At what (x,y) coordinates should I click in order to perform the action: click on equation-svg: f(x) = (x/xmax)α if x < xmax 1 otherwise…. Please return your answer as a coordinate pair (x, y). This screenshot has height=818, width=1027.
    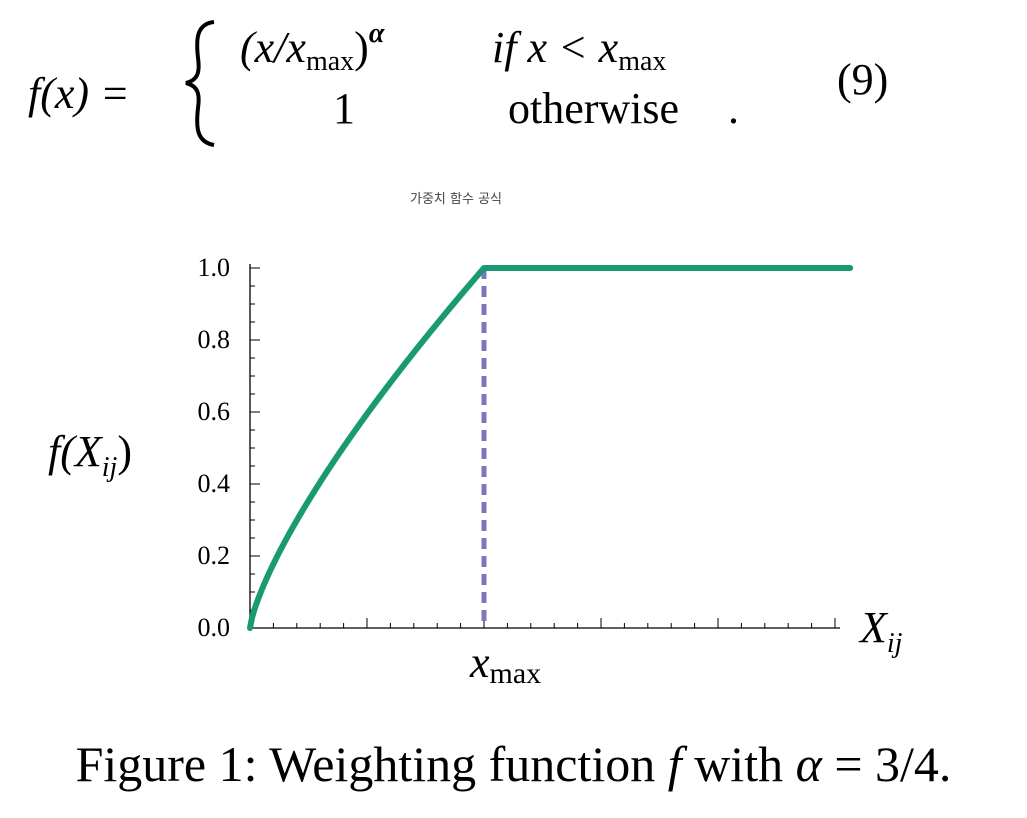
    Looking at the image, I should click on (458, 82).